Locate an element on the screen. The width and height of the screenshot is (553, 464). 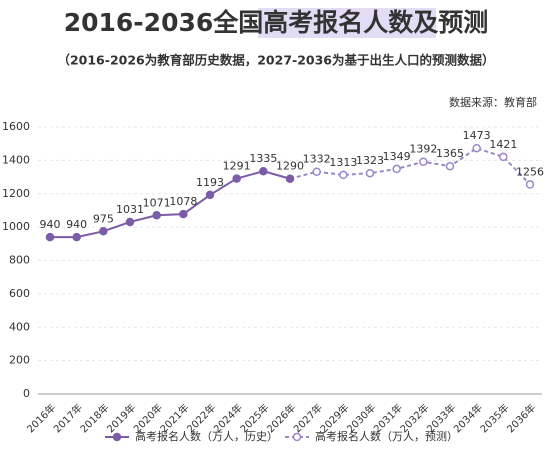
y-tick-label: 400 is located at coordinates (19, 326).